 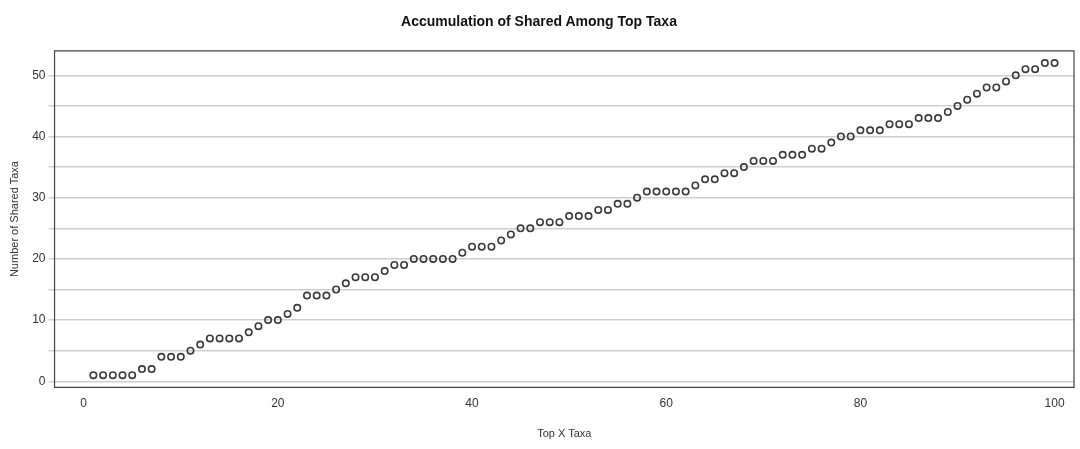 I want to click on y-tick-label: 20, so click(x=39, y=258).